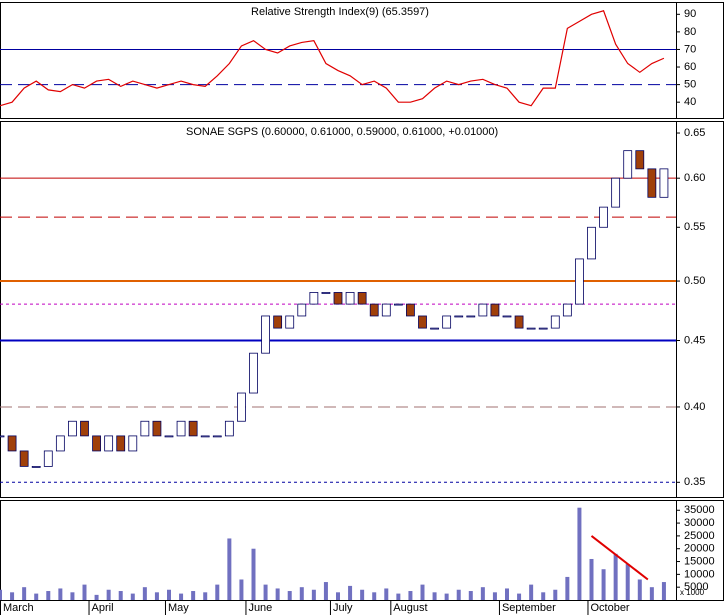  I want to click on y-tick-label: 0.60, so click(694, 178).